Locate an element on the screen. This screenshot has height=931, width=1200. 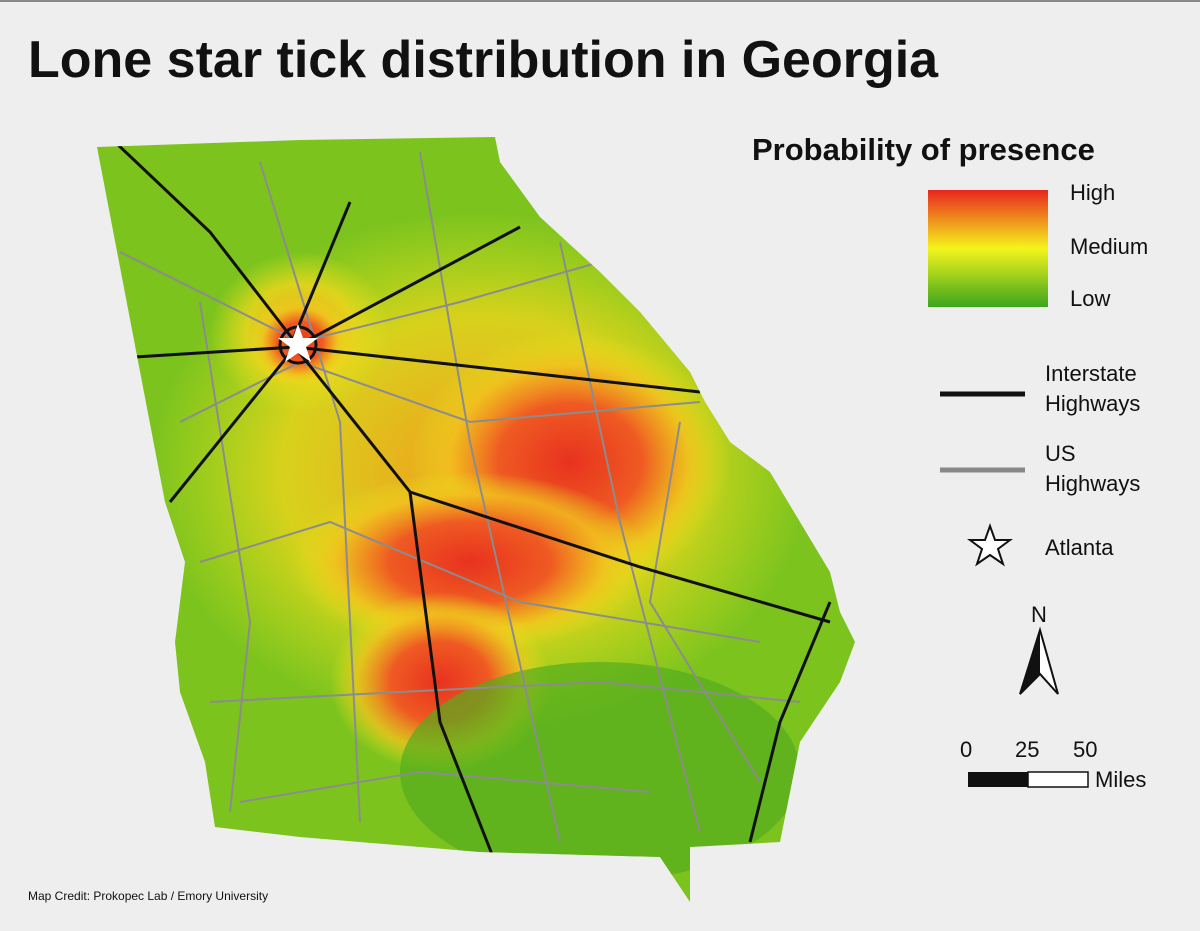
atlanta-star is located at coordinates (298, 343).